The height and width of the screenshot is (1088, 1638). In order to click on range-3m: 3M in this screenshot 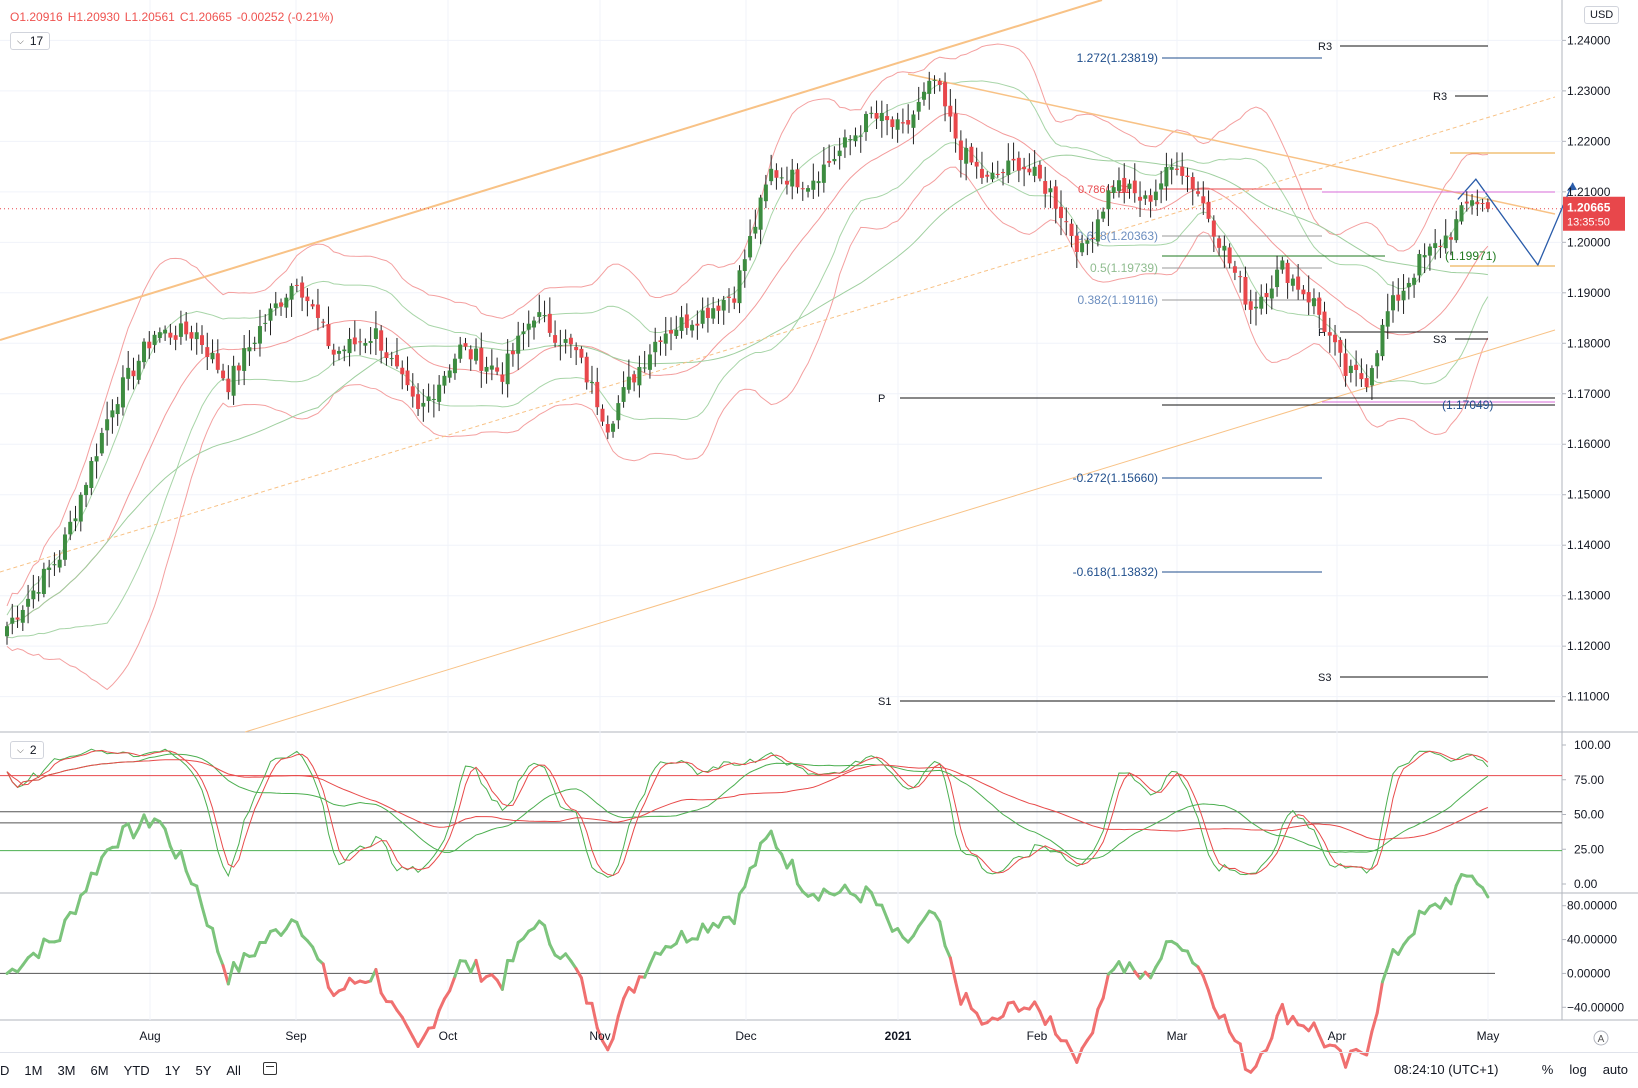, I will do `click(66, 1070)`.